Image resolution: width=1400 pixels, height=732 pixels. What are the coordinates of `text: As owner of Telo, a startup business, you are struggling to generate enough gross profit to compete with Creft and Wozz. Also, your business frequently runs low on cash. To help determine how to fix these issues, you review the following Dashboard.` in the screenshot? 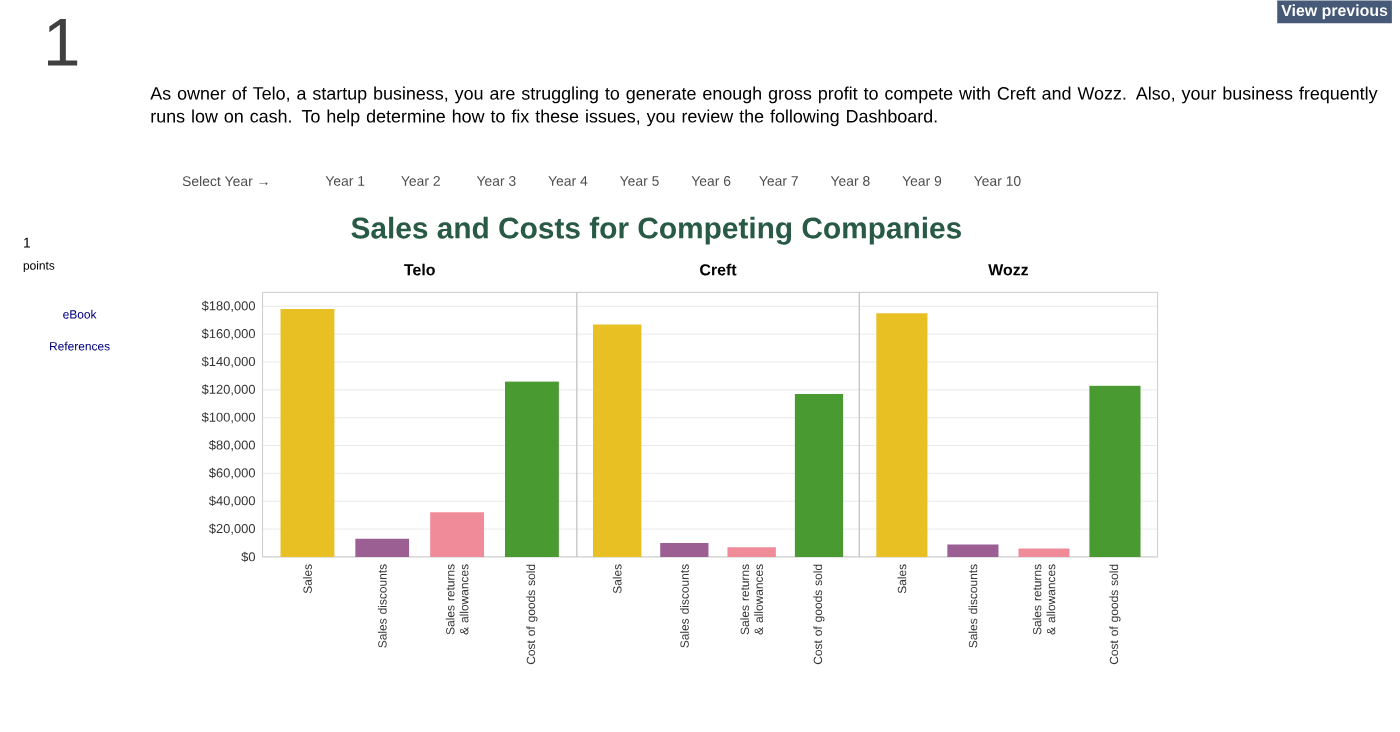 It's located at (764, 106).